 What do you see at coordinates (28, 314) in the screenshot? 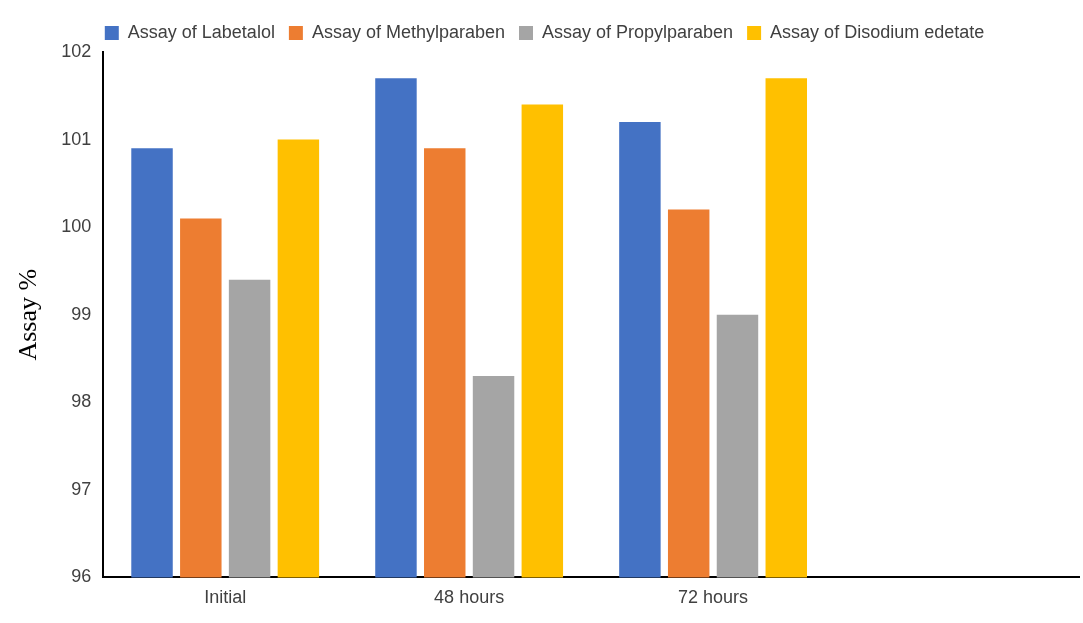
I see `y-axis-title: Assay %` at bounding box center [28, 314].